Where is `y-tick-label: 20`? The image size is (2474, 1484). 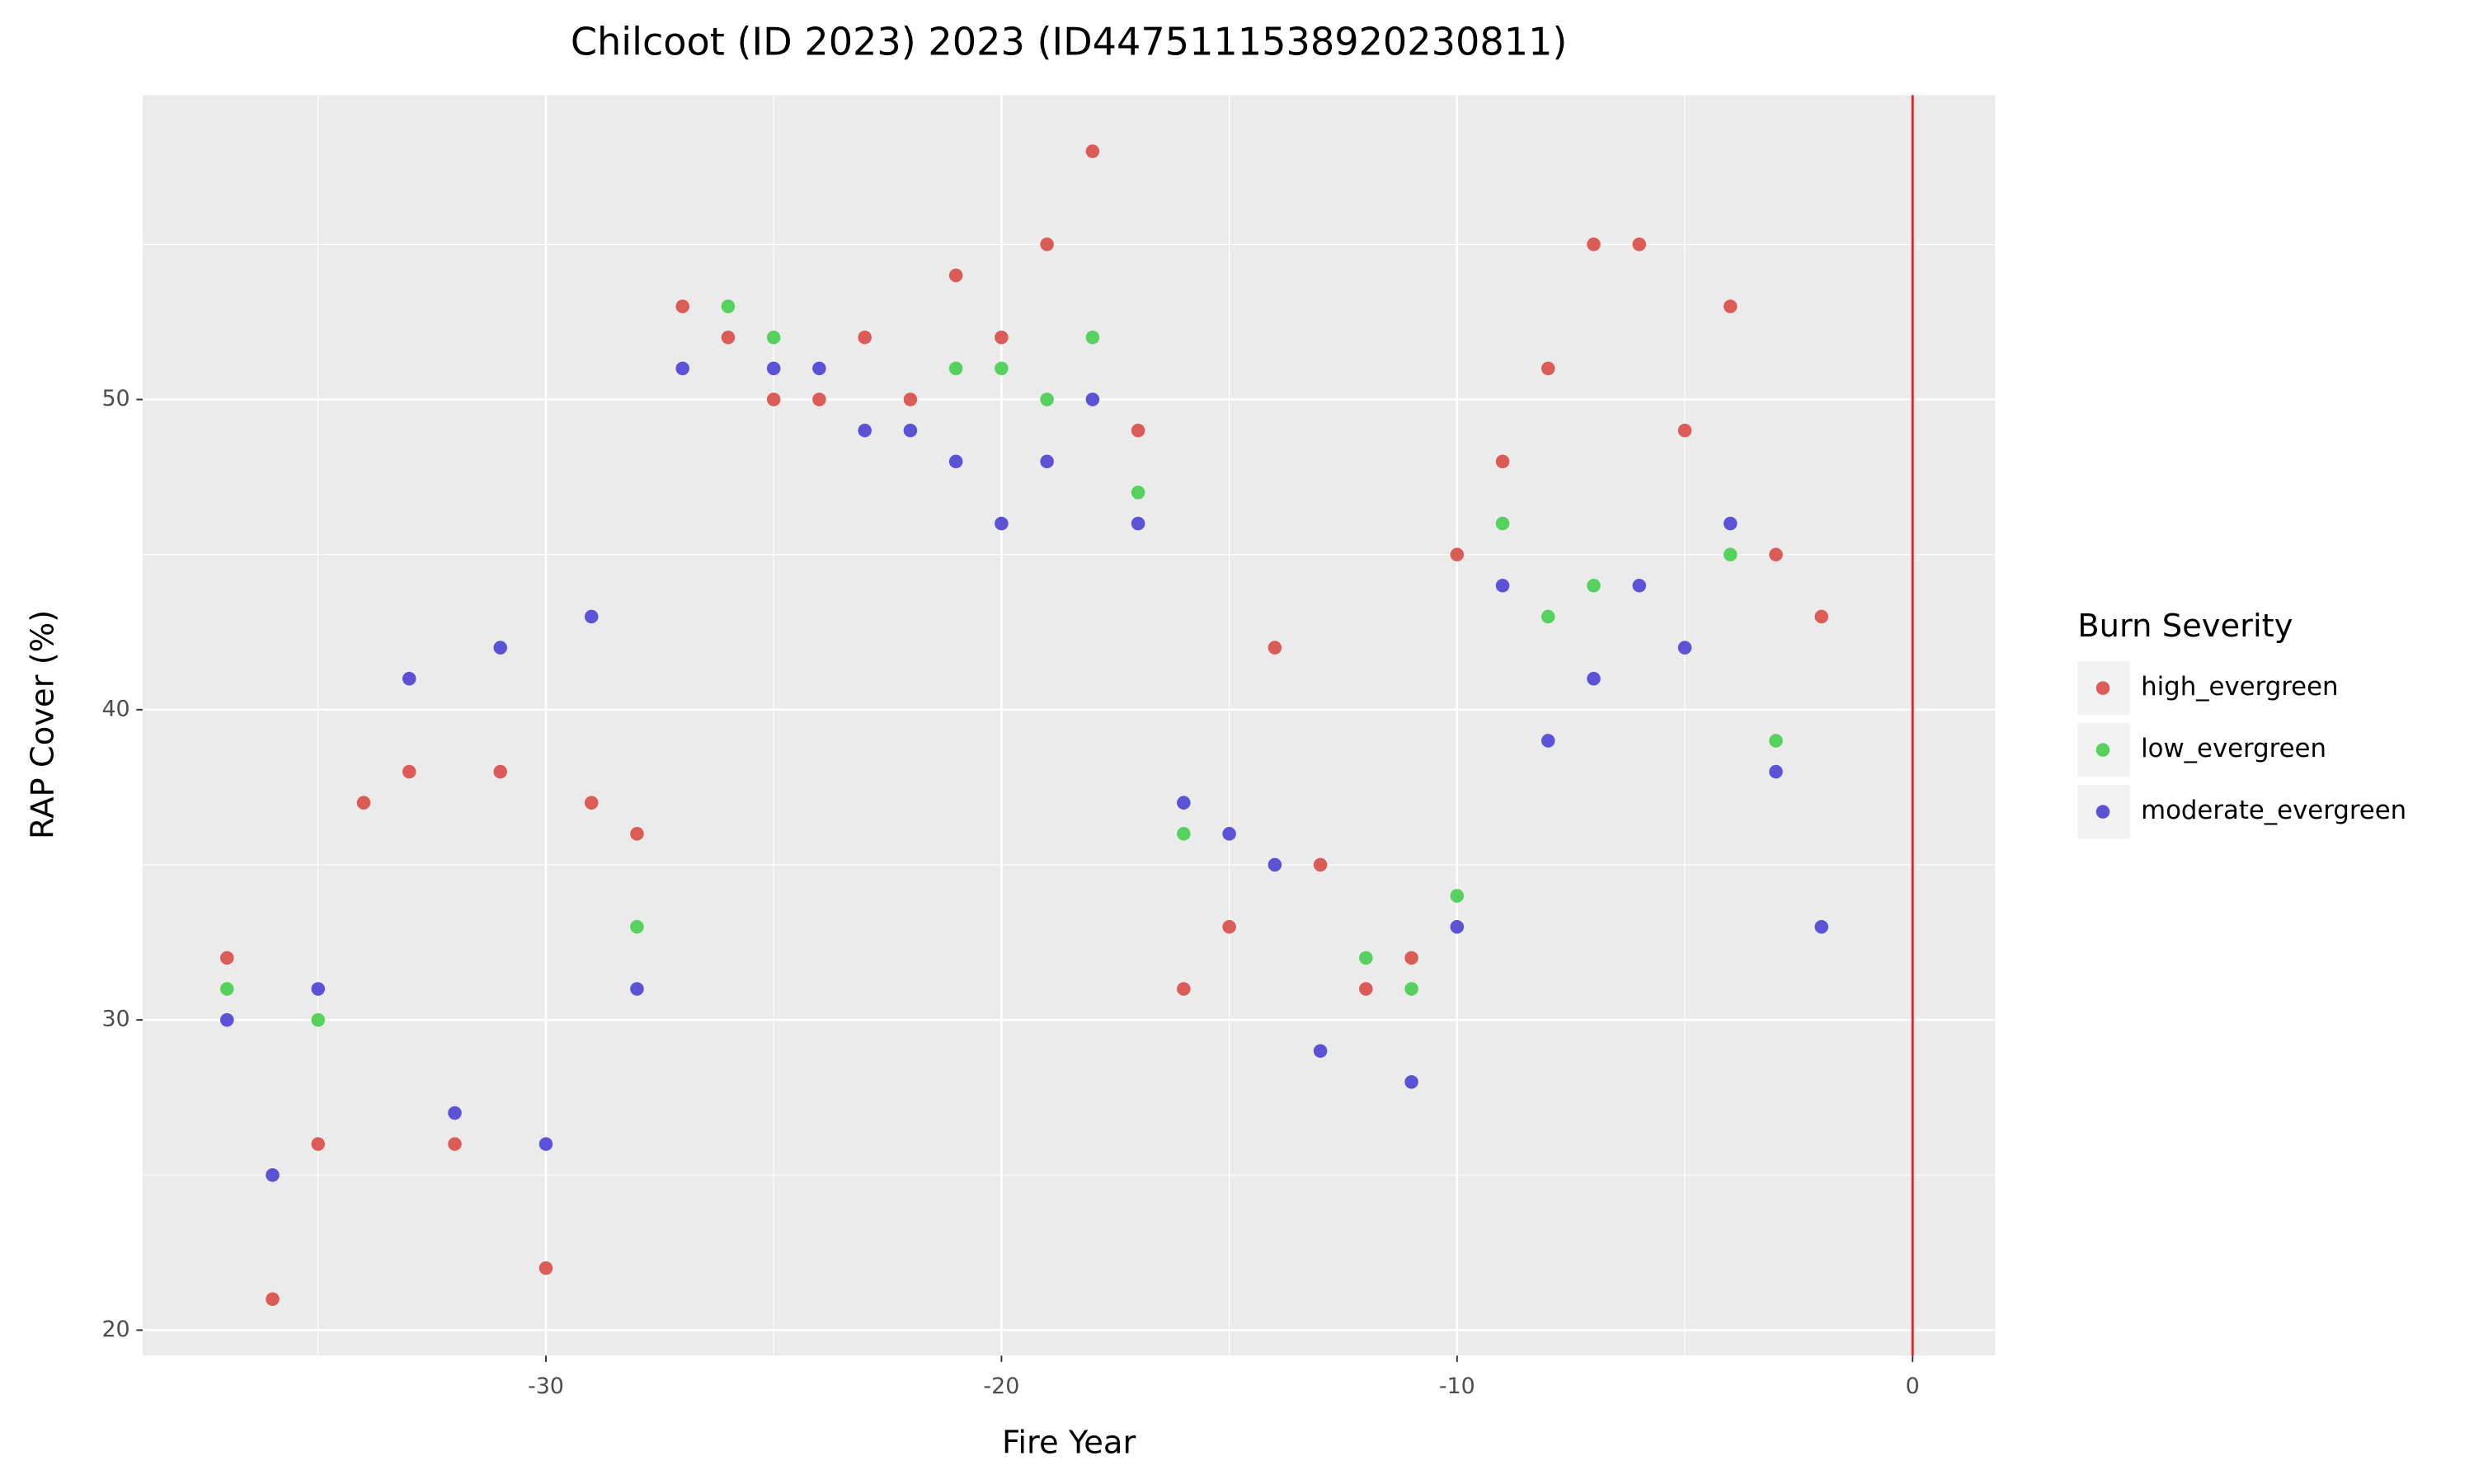 y-tick-label: 20 is located at coordinates (115, 1329).